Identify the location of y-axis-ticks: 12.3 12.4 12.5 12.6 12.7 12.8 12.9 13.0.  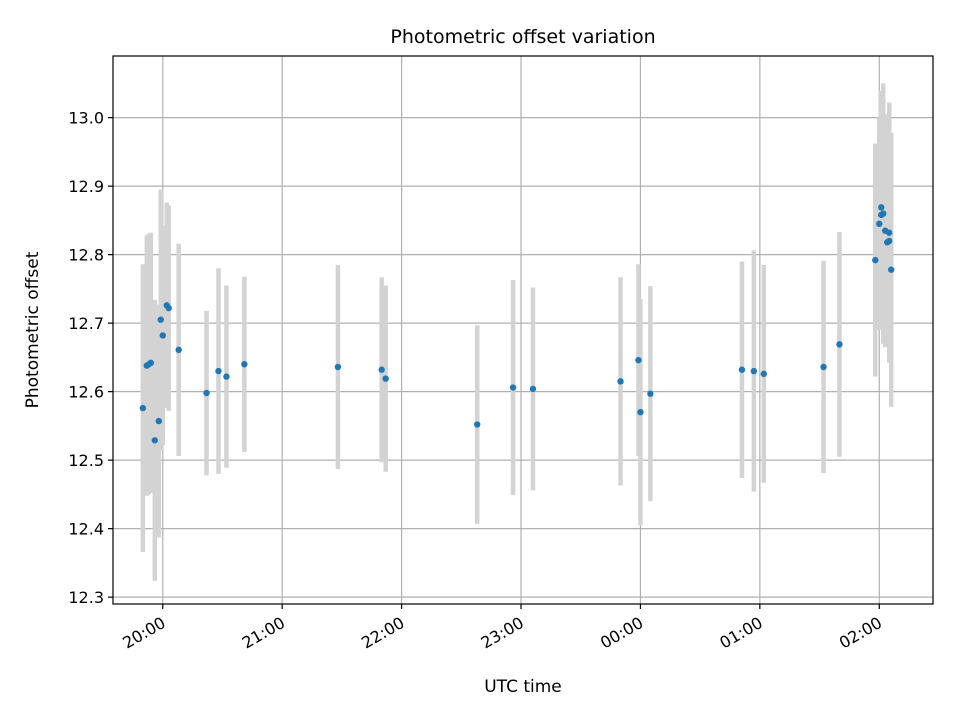
(90, 358).